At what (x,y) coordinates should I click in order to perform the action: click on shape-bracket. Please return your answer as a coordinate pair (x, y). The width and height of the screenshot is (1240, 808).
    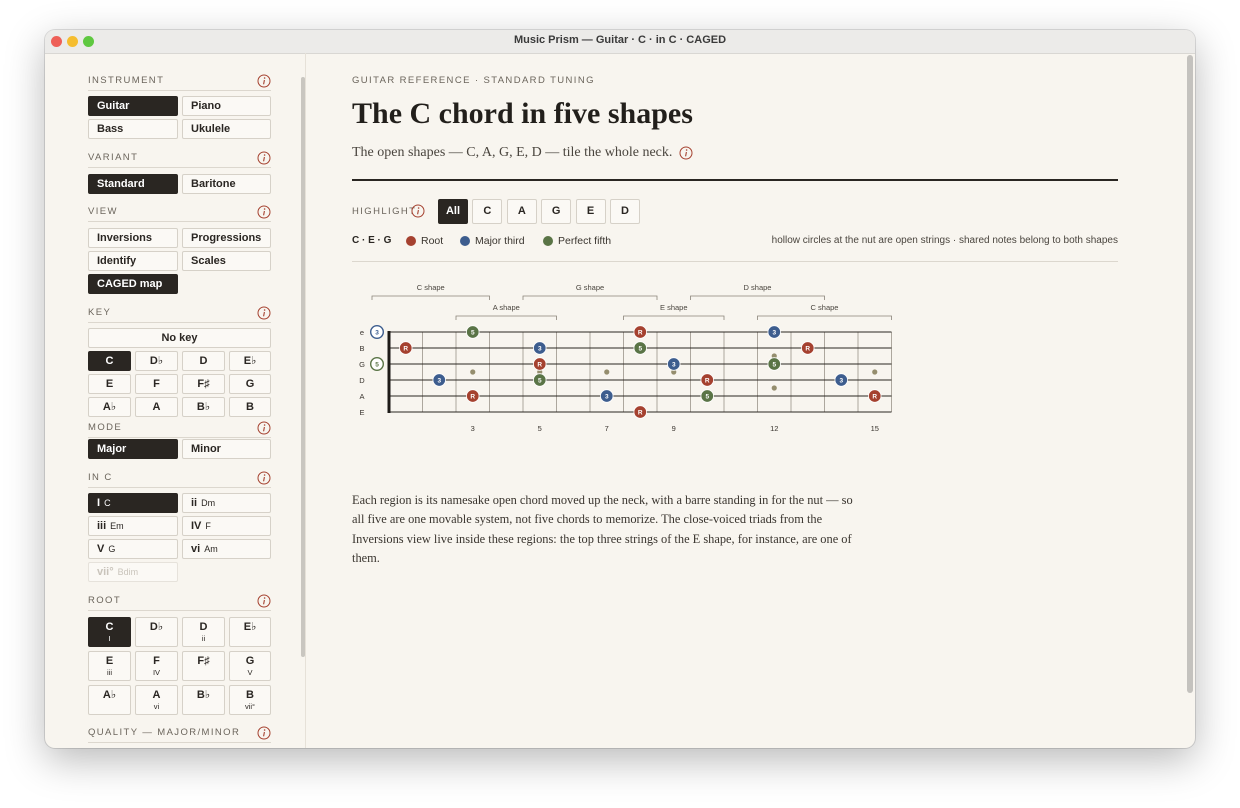
    Looking at the image, I should click on (757, 297).